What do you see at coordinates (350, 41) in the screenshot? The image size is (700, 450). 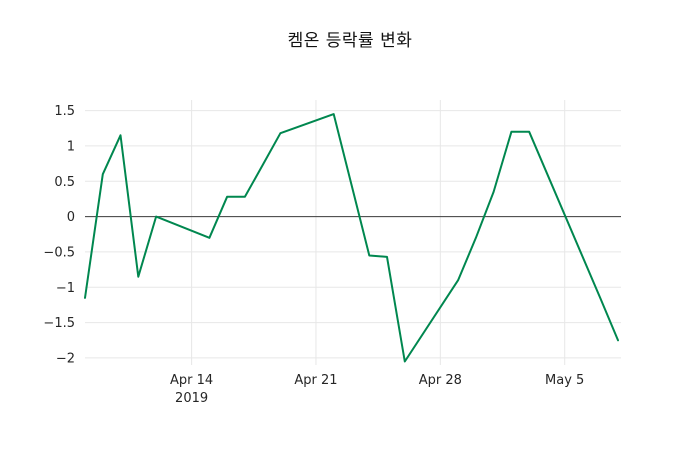 I see `chart-title: 켐온 등락률 변화` at bounding box center [350, 41].